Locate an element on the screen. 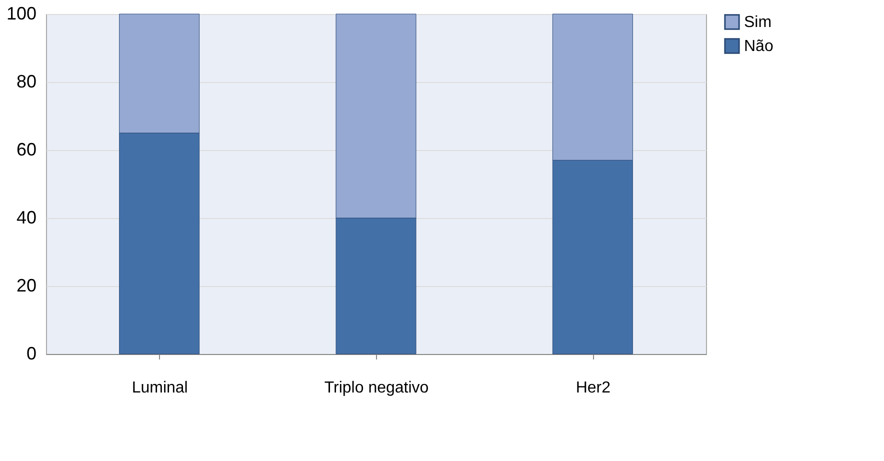  legend-label: Sim is located at coordinates (758, 22).